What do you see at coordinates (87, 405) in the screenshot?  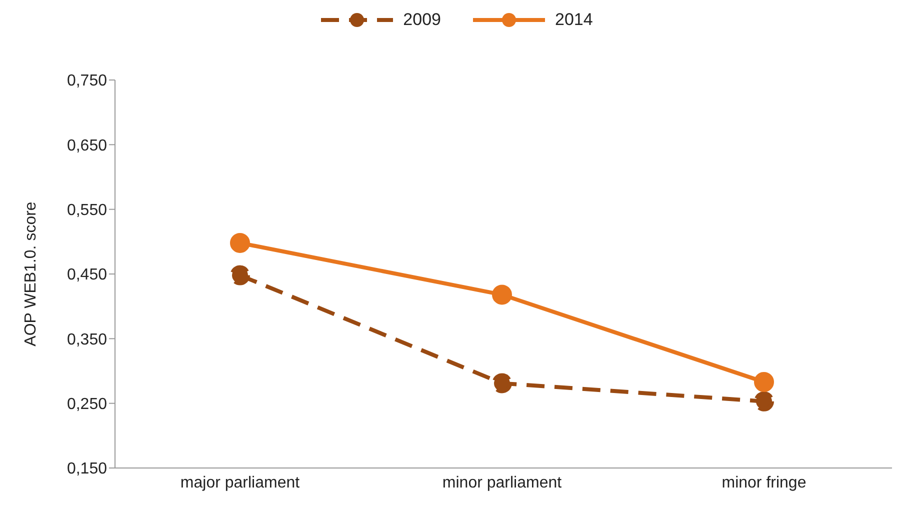 I see `y-tick-label: 0,250` at bounding box center [87, 405].